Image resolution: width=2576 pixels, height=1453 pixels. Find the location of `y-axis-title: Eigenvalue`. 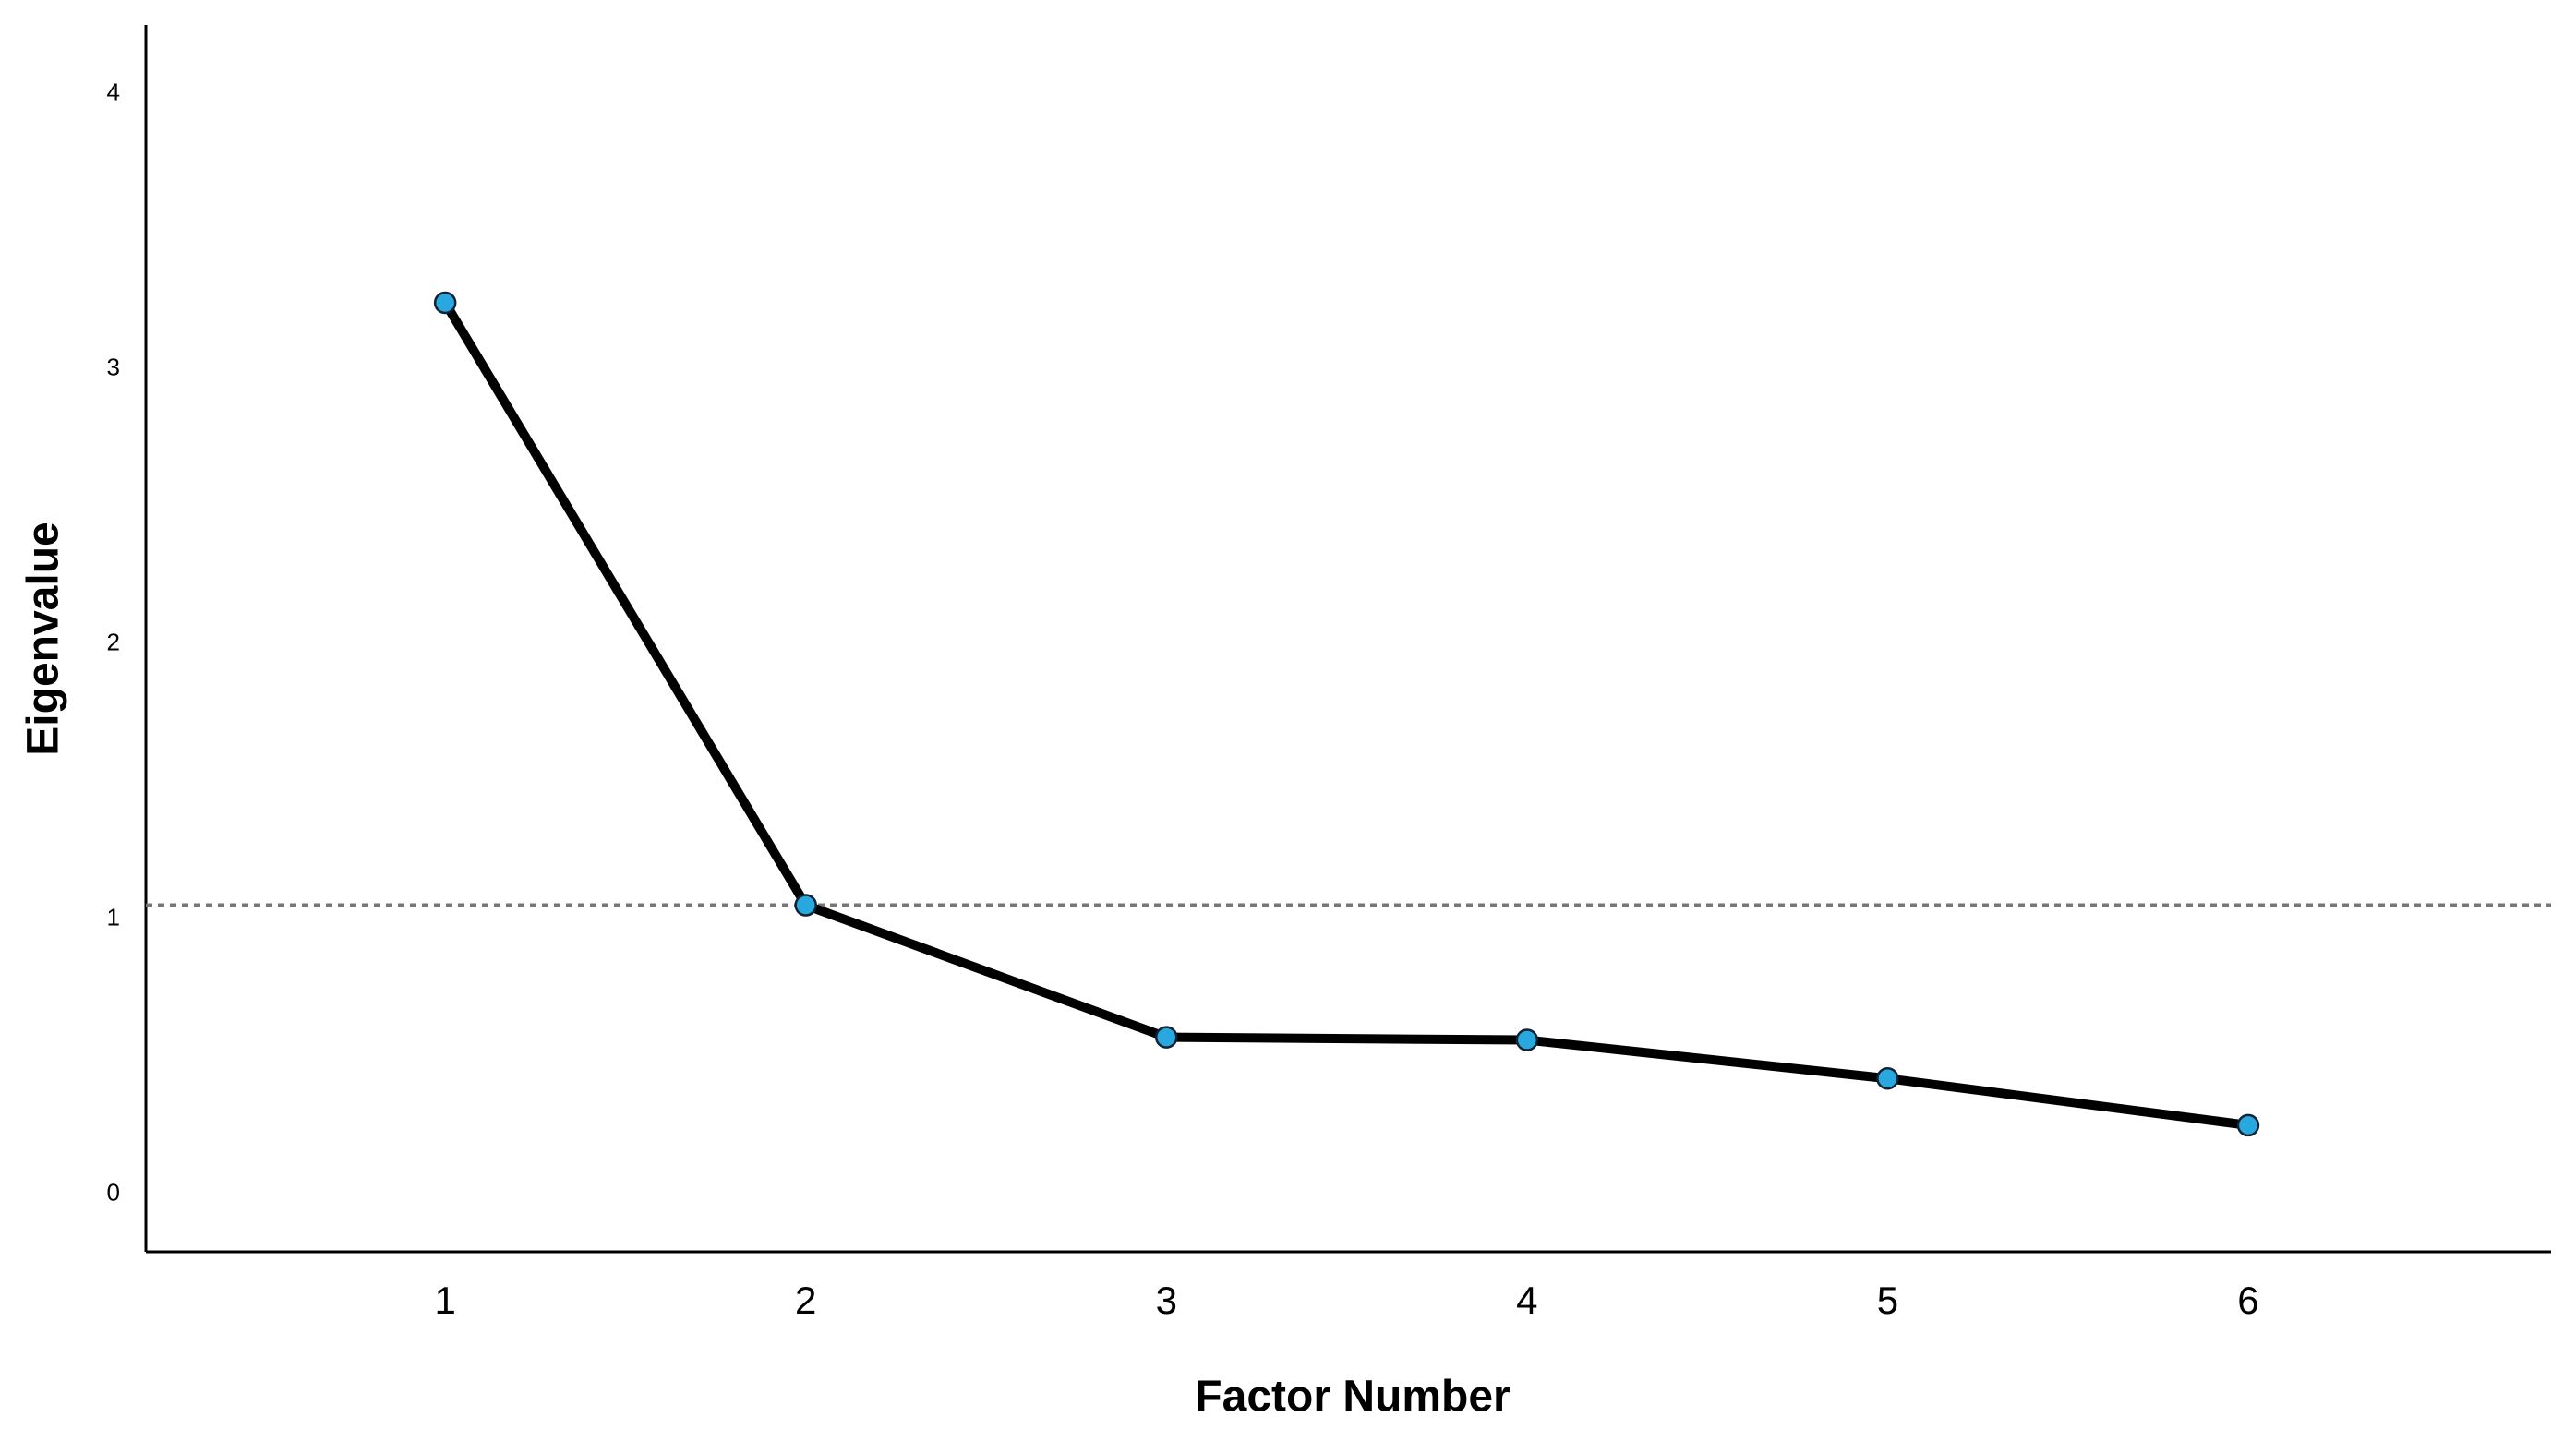

y-axis-title: Eigenvalue is located at coordinates (43, 638).